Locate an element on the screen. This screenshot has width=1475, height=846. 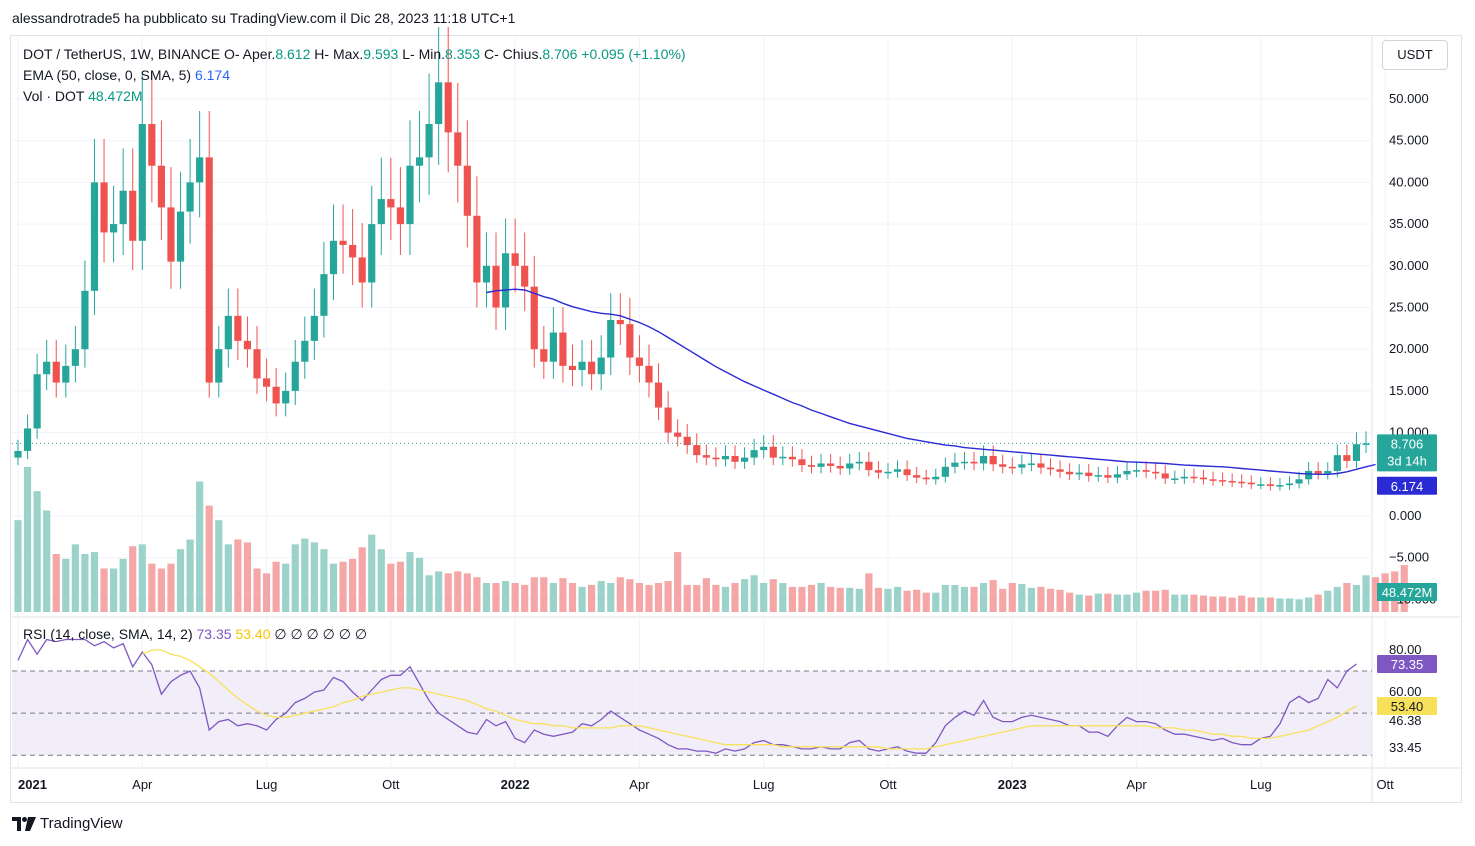
time-tick-label: 2023 is located at coordinates (1012, 784).